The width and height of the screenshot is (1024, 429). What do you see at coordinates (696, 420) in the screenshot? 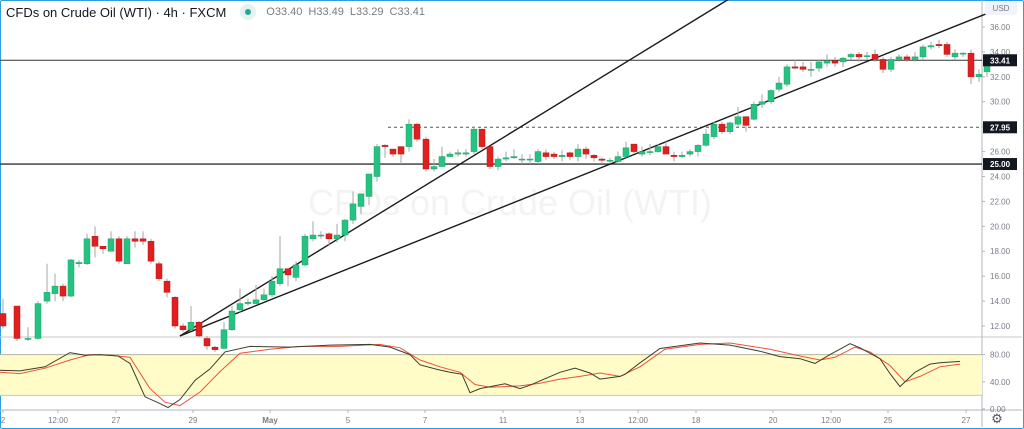
I see `time-tick-label: 18` at bounding box center [696, 420].